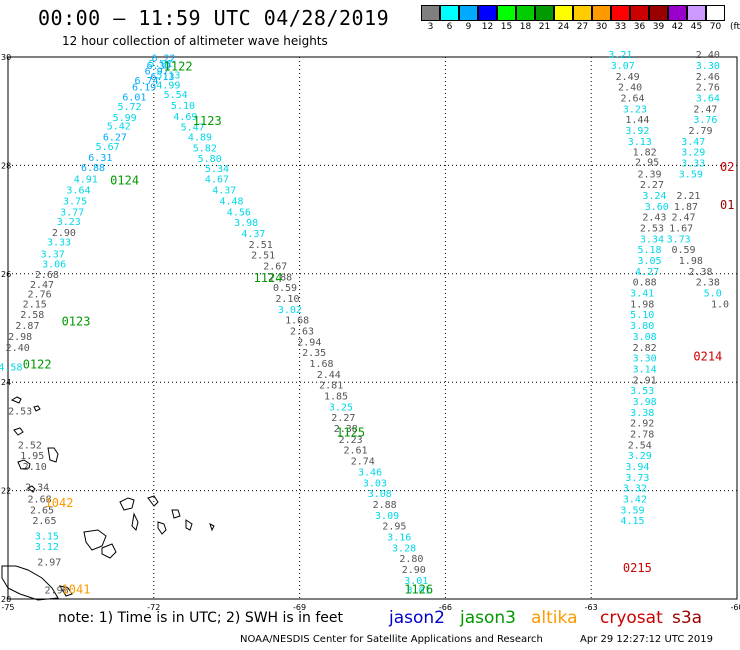  I want to click on scale-label: 70, so click(715, 27).